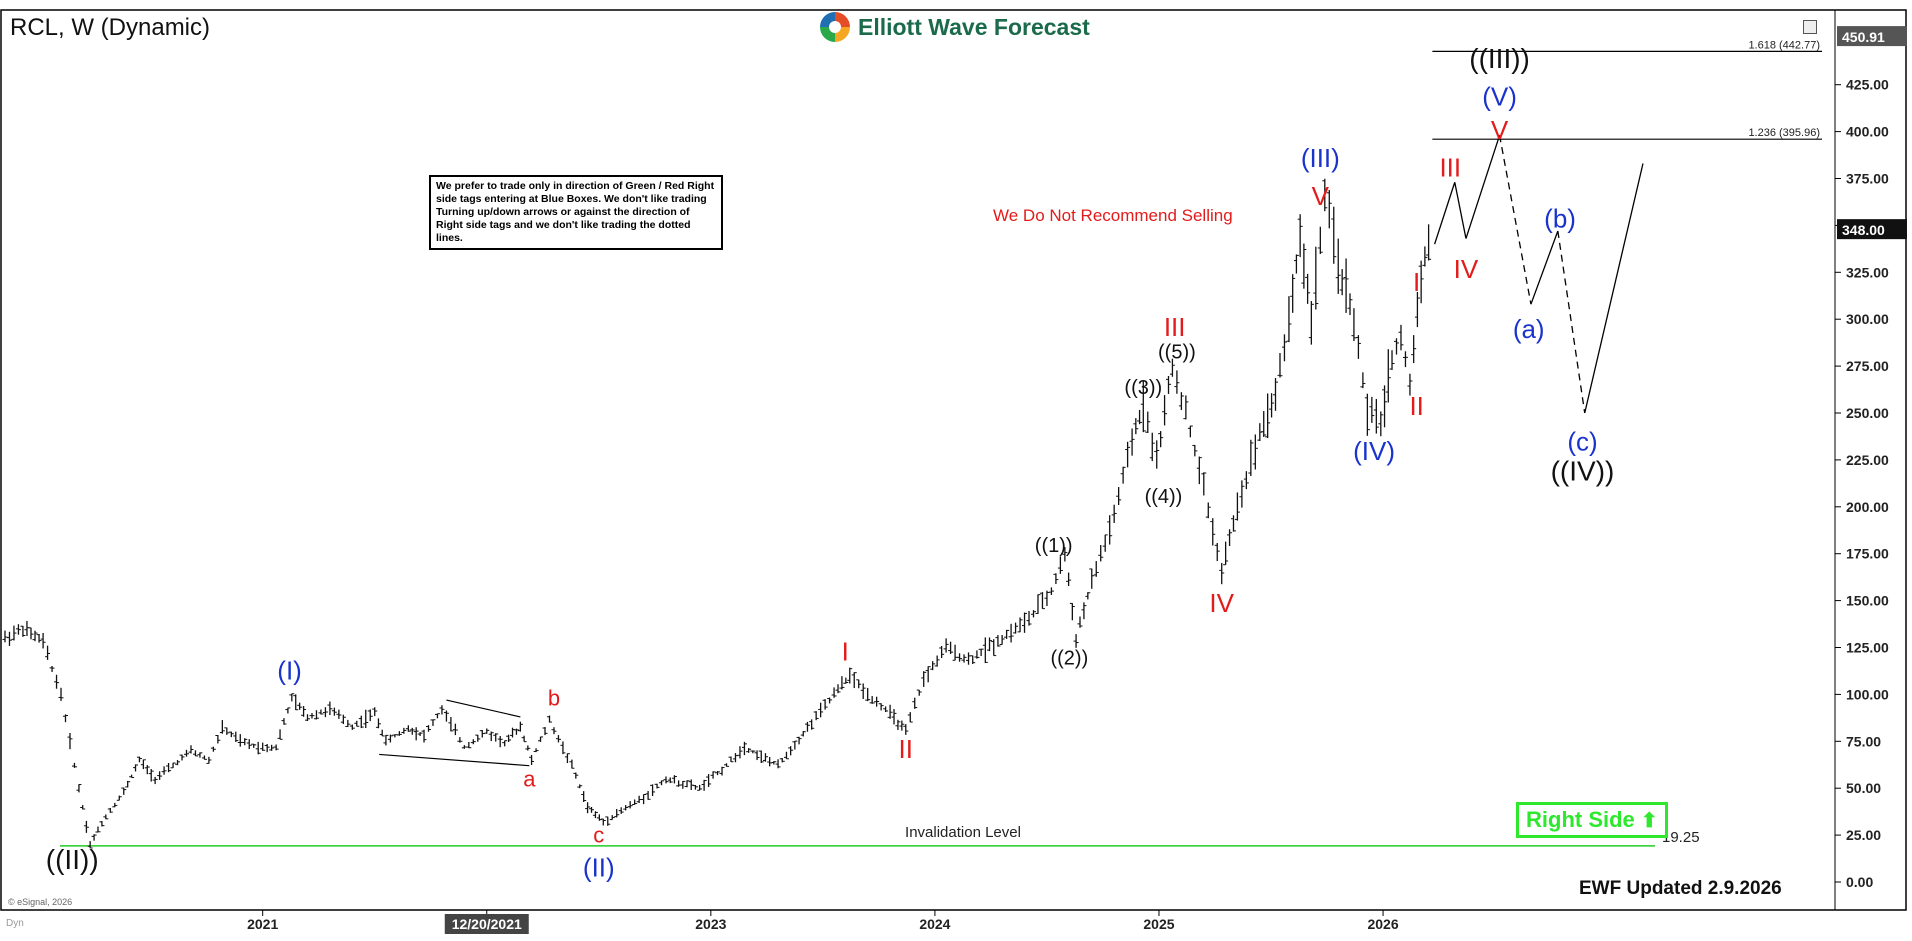 This screenshot has height=941, width=1912. Describe the element at coordinates (1867, 648) in the screenshot. I see `y-tick-label: 125.00` at that location.